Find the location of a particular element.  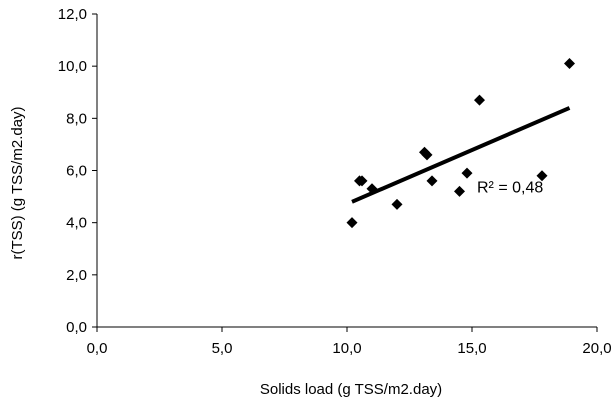

r-squared-label: R² = 0,48 is located at coordinates (510, 188).